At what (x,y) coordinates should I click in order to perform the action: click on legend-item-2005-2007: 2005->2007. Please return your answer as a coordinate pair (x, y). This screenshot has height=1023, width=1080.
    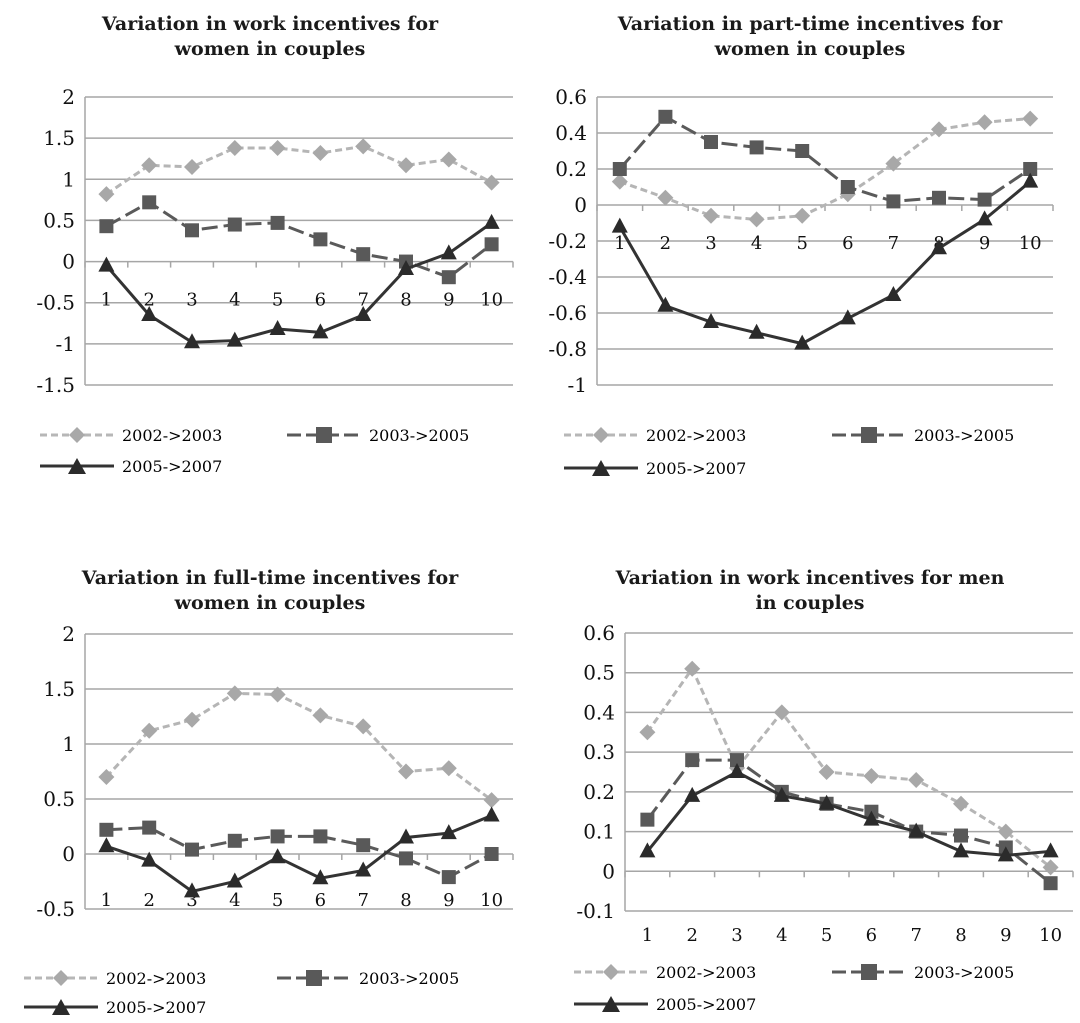
    Looking at the image, I should click on (654, 468).